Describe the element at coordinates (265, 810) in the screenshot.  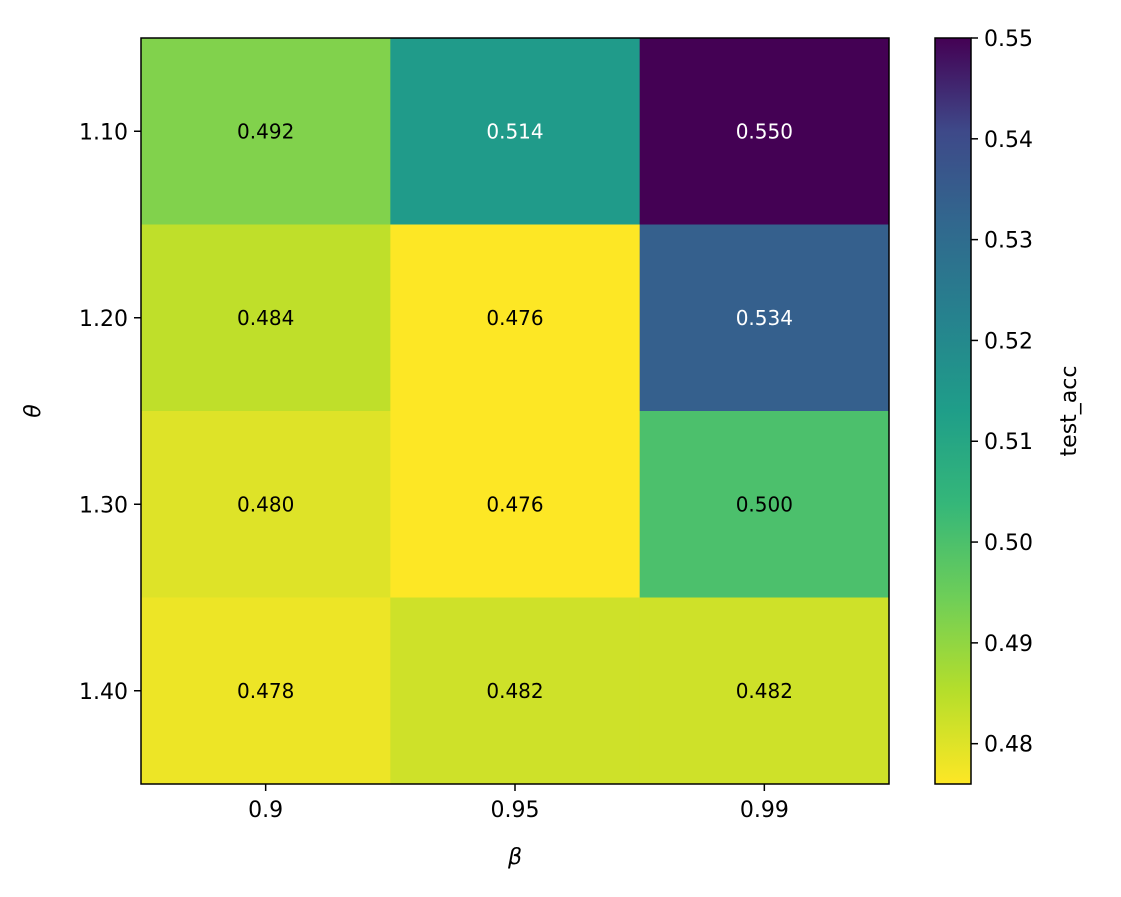
I see `x-tick-label: 0.9` at that location.